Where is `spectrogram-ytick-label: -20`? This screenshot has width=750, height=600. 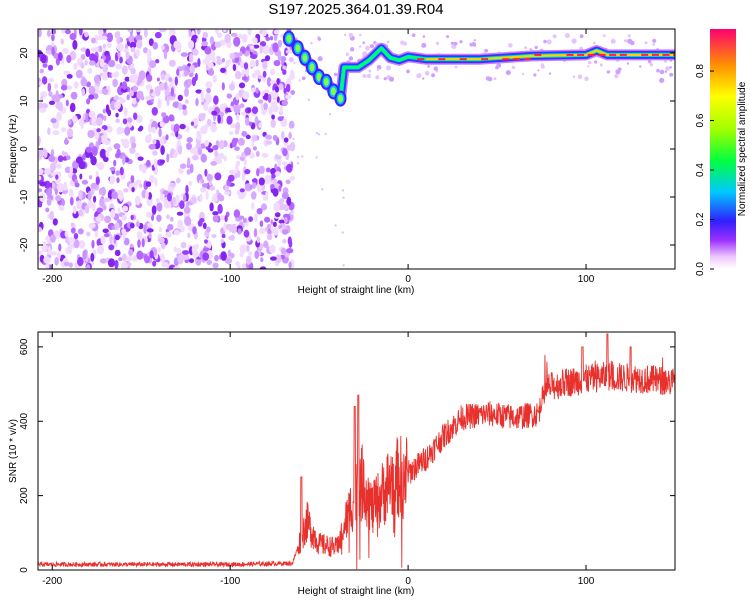 spectrogram-ytick-label: -20 is located at coordinates (24, 244).